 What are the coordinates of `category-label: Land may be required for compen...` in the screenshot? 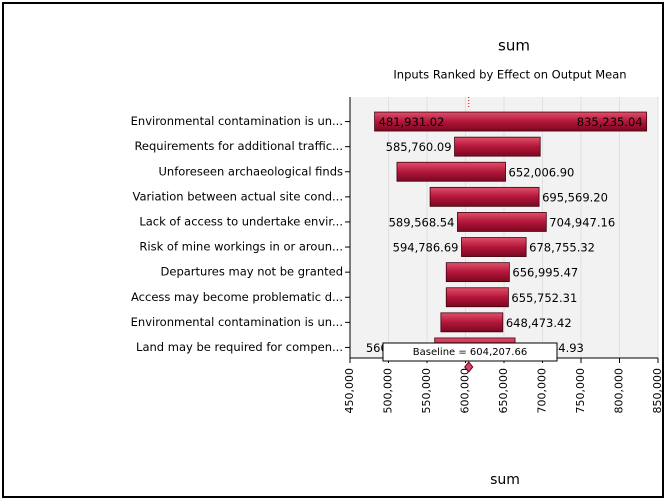 It's located at (239, 347).